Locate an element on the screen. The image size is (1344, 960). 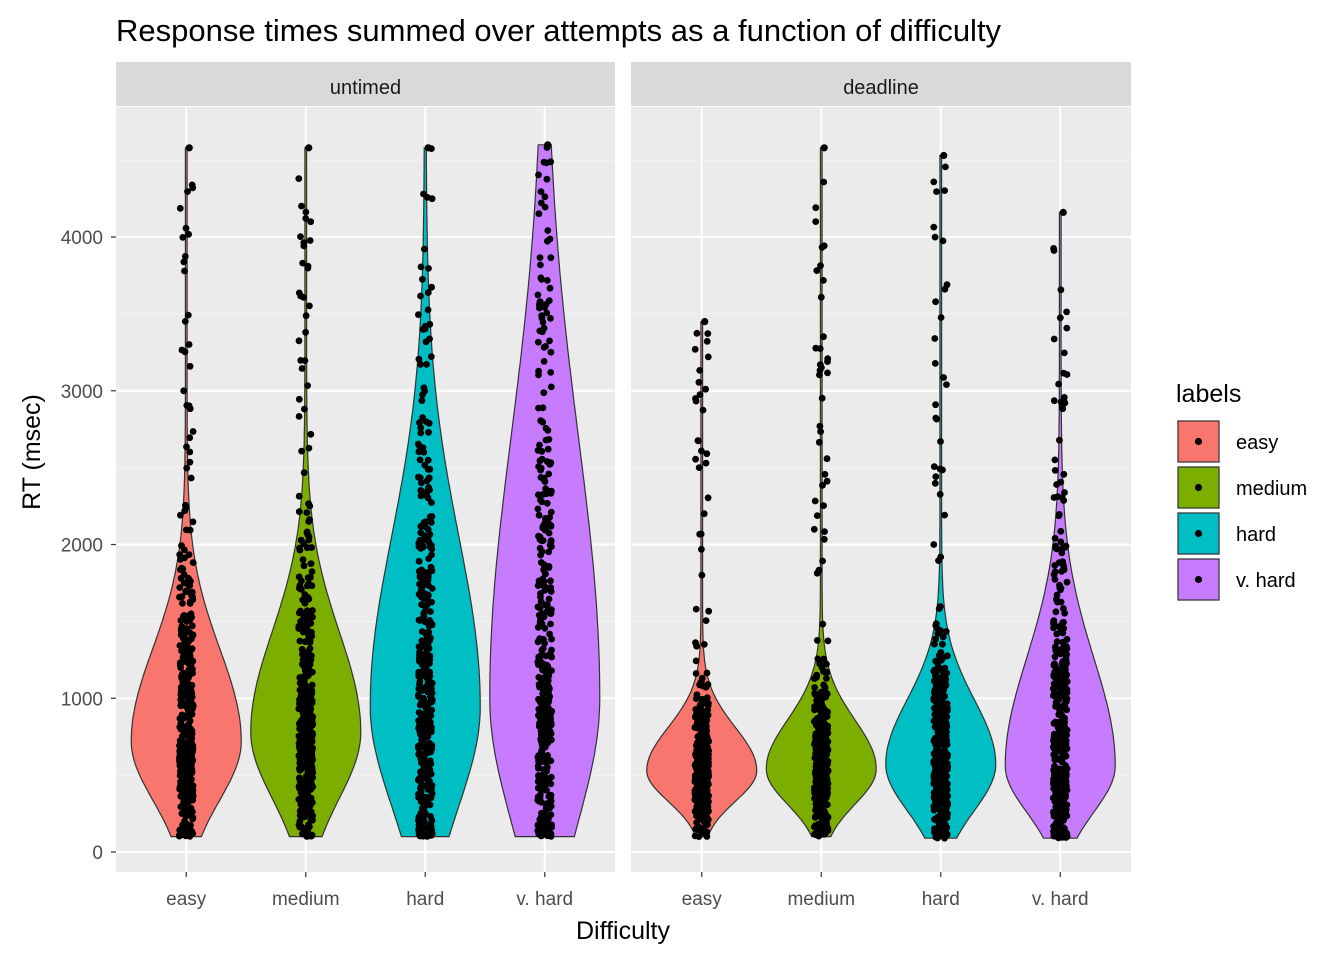
y-tick-label: 4000 is located at coordinates (82, 238).